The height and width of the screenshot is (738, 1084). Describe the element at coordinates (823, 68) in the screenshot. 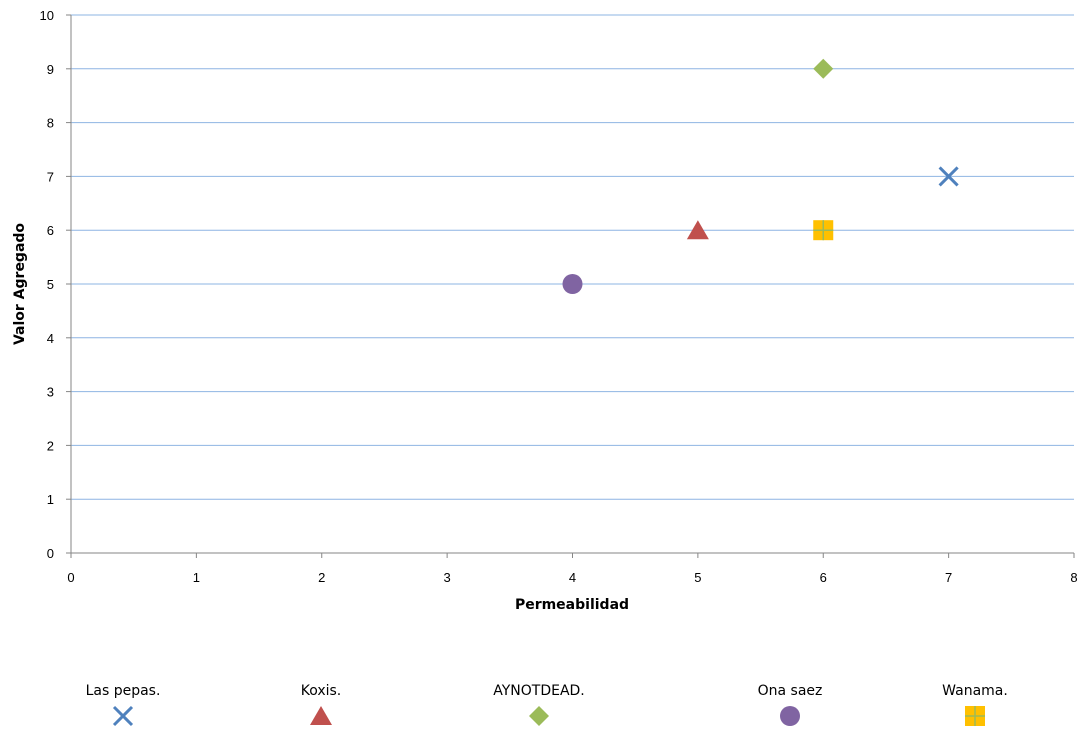

I see `data-point-diamond` at that location.